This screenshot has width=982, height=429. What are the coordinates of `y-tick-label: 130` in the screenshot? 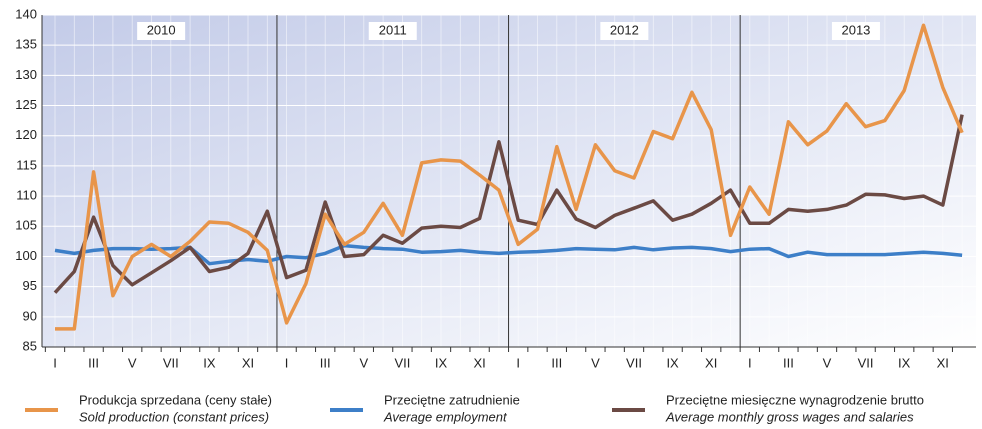 It's located at (26, 74).